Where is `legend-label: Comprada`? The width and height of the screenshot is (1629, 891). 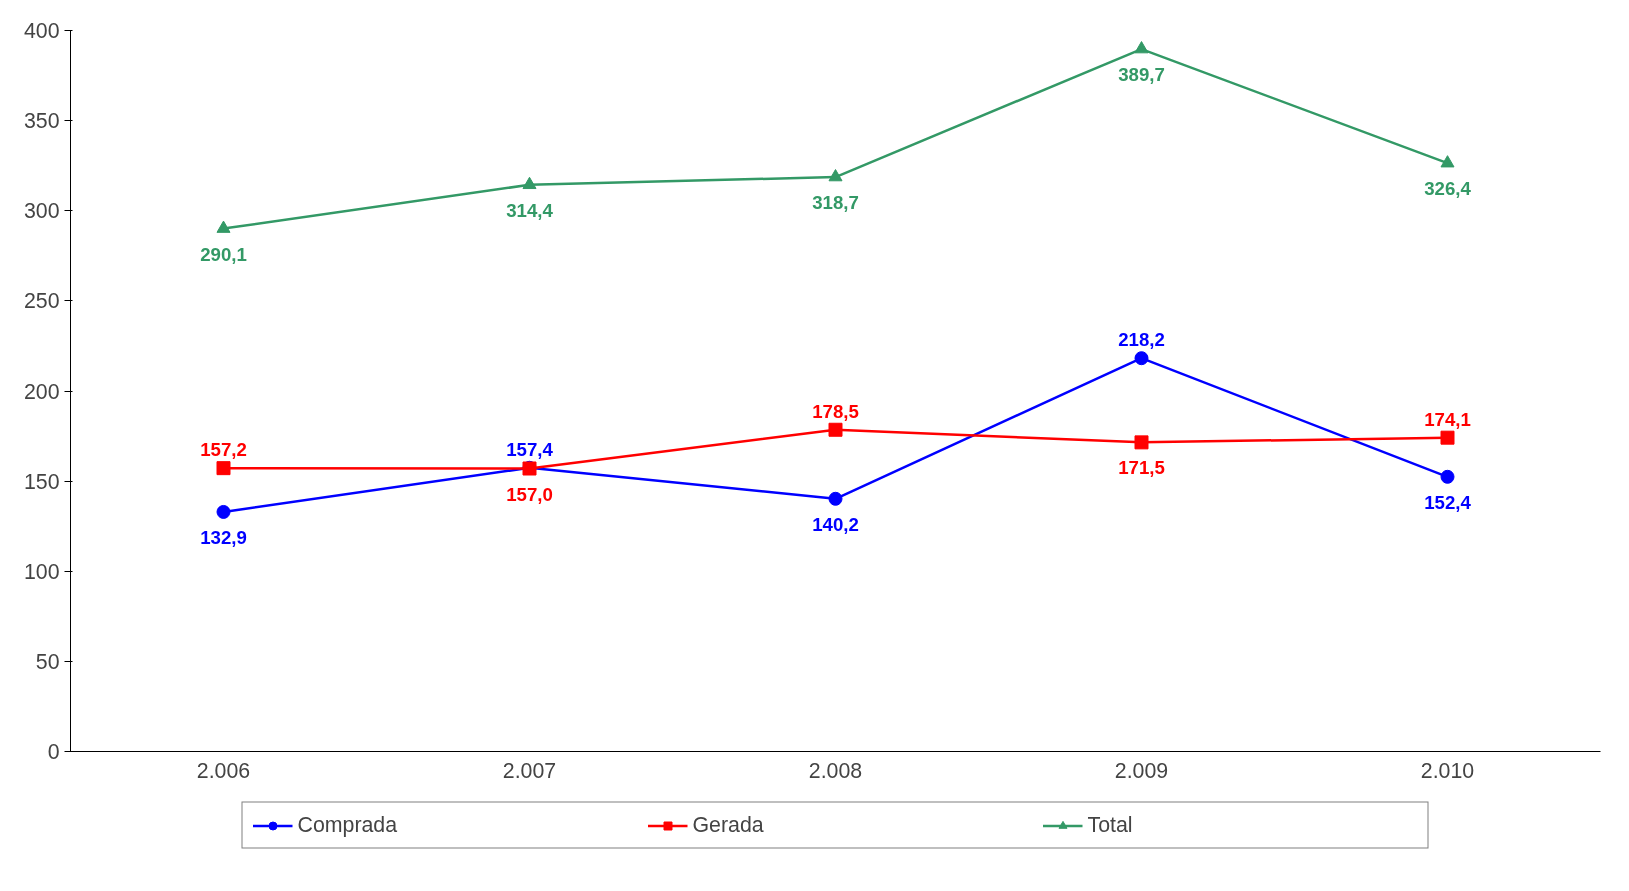
legend-label: Comprada is located at coordinates (348, 825).